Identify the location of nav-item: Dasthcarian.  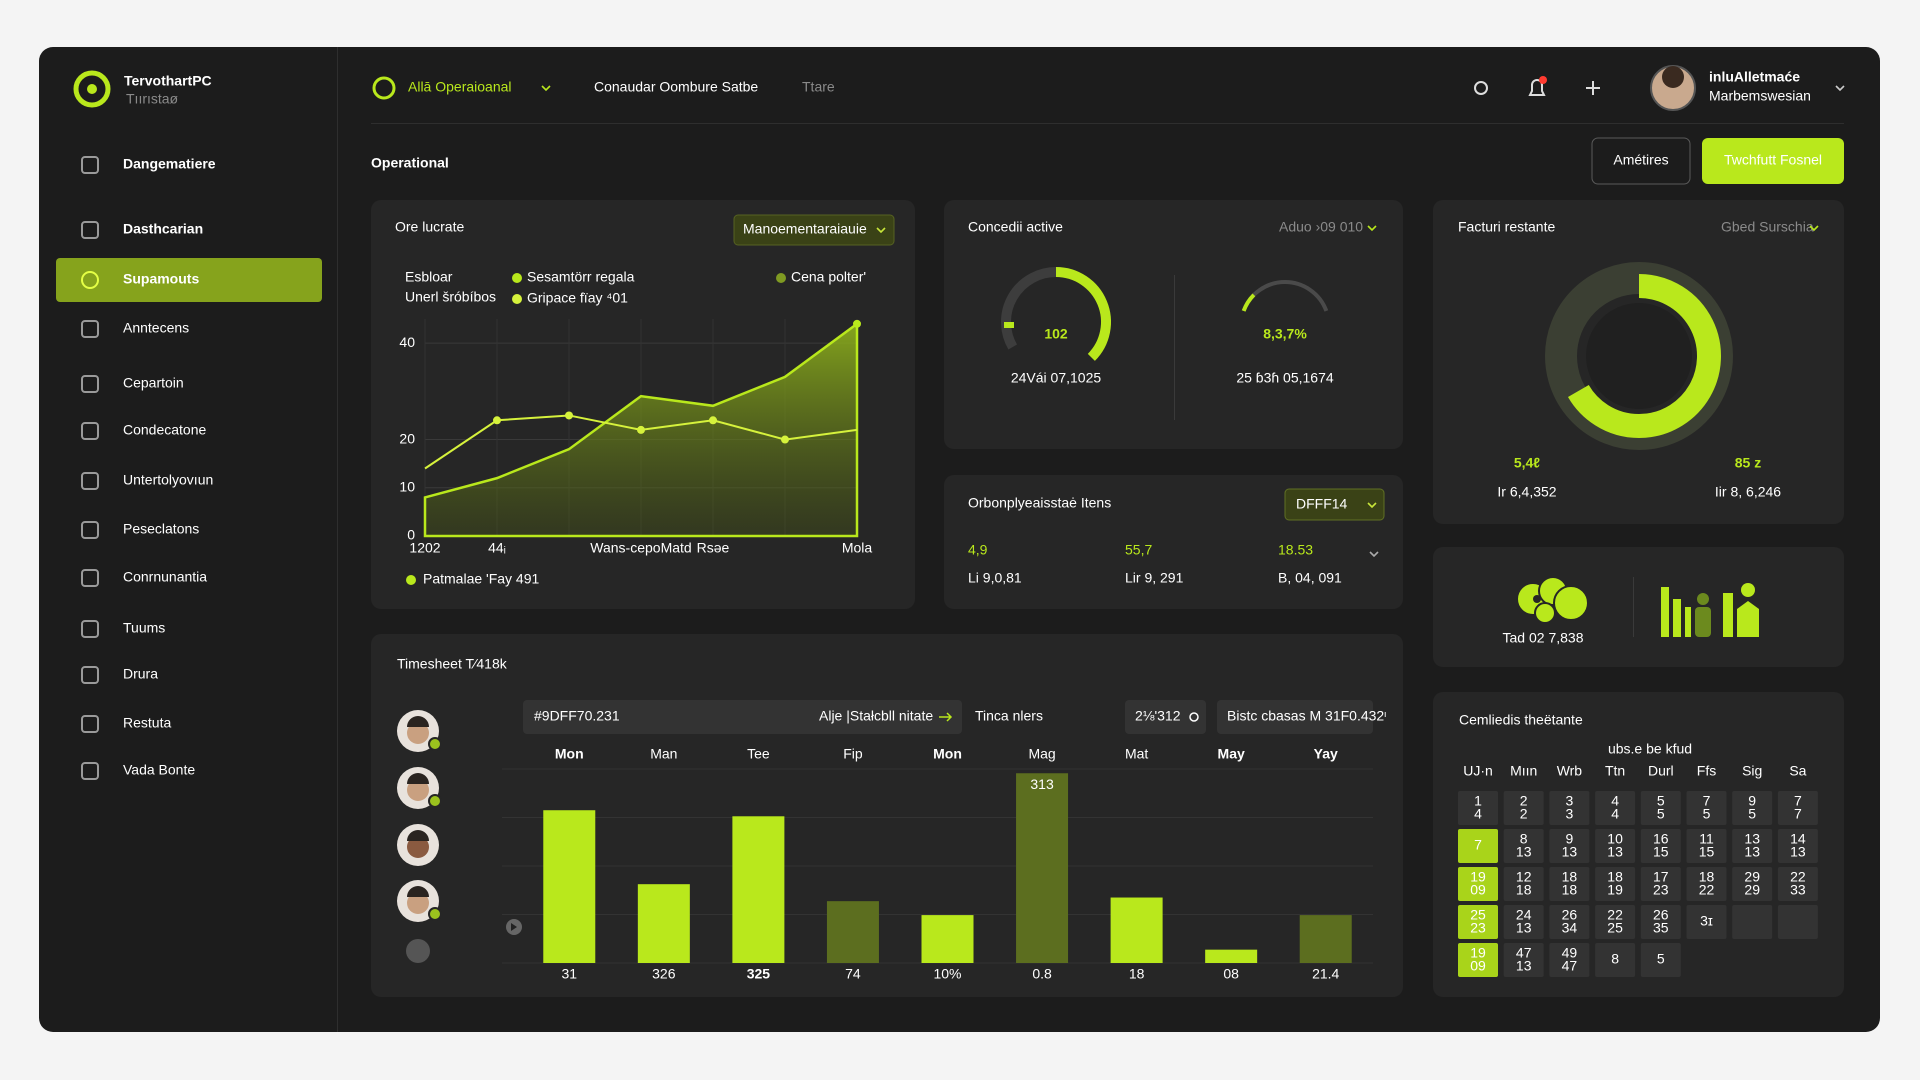
(142, 230).